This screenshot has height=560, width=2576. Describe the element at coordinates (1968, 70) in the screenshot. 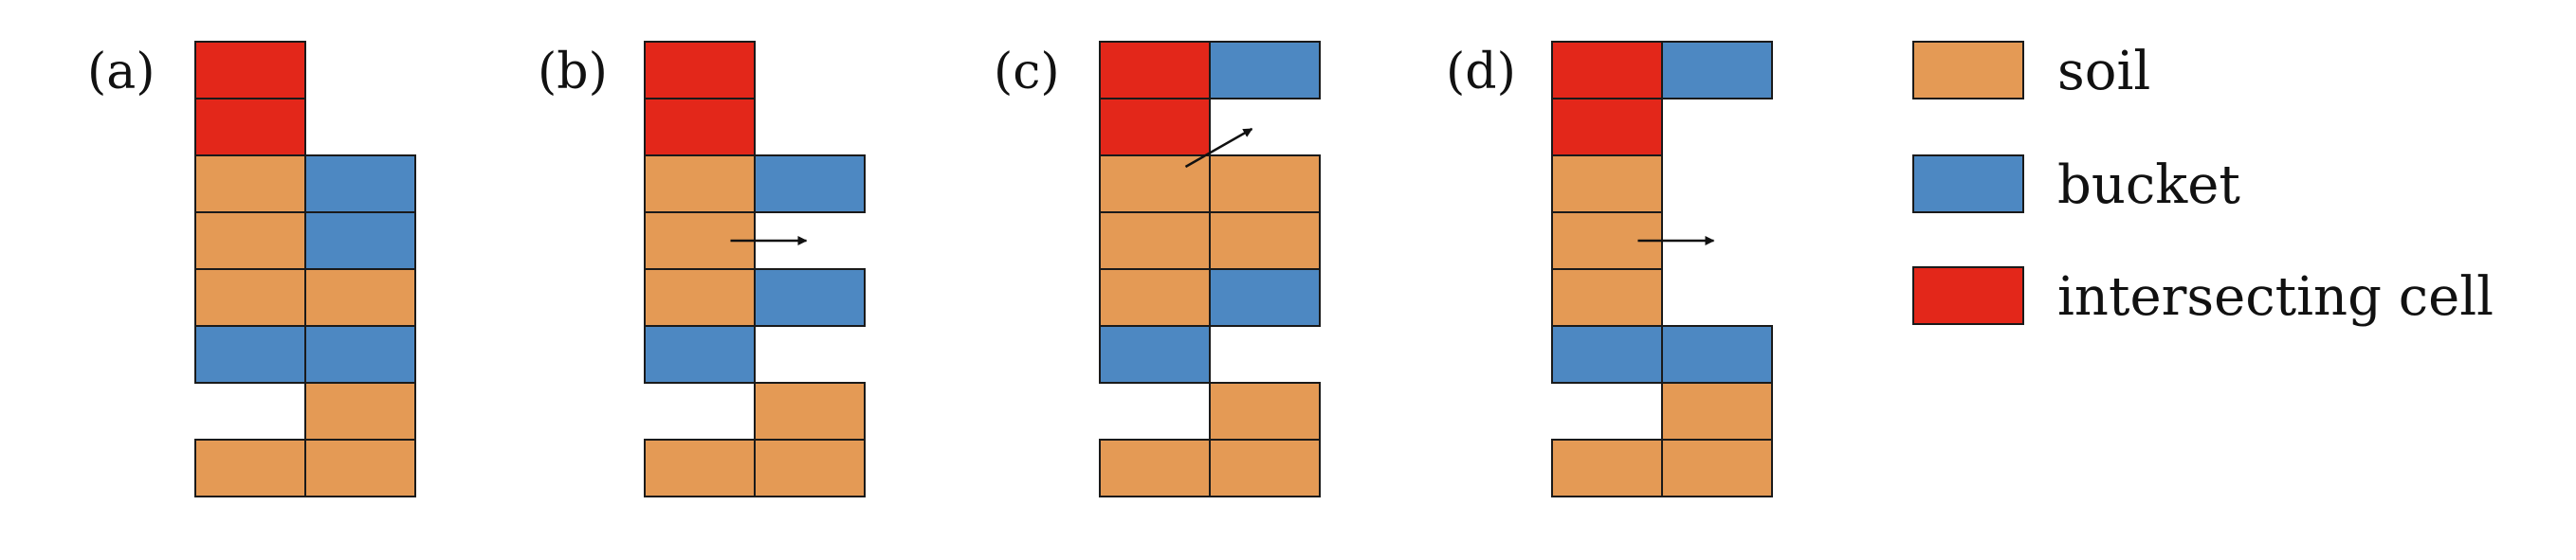

I see `legend-swatch-soil` at that location.